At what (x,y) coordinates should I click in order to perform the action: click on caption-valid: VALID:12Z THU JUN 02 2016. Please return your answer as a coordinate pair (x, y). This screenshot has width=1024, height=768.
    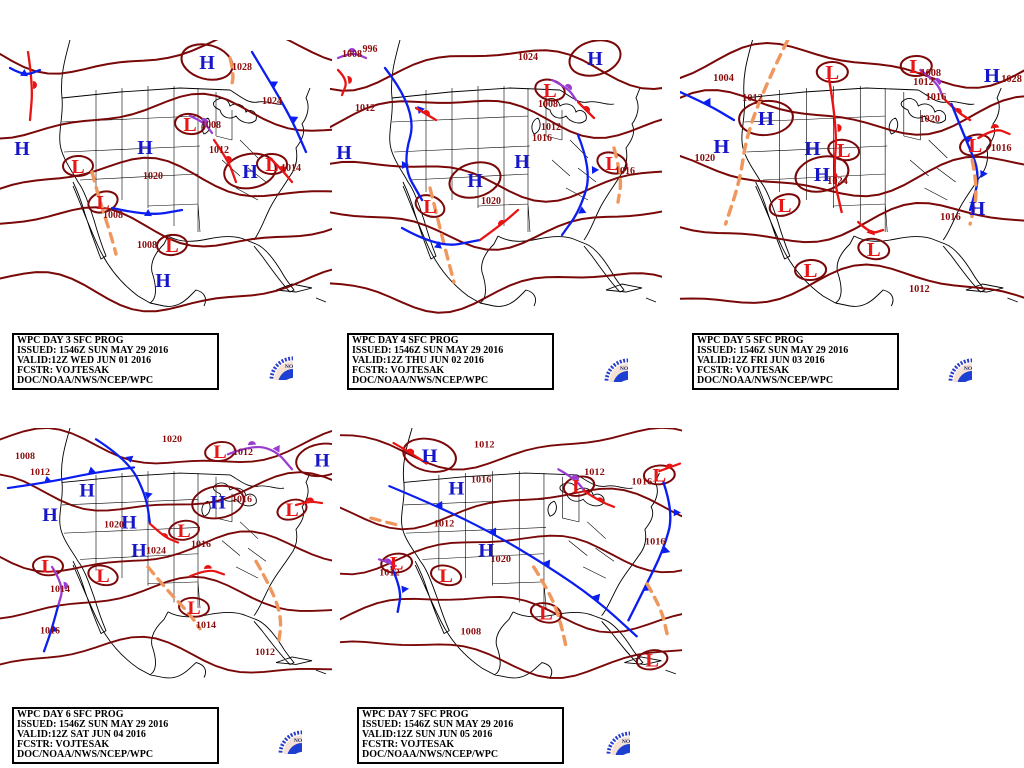
    Looking at the image, I should click on (418, 360).